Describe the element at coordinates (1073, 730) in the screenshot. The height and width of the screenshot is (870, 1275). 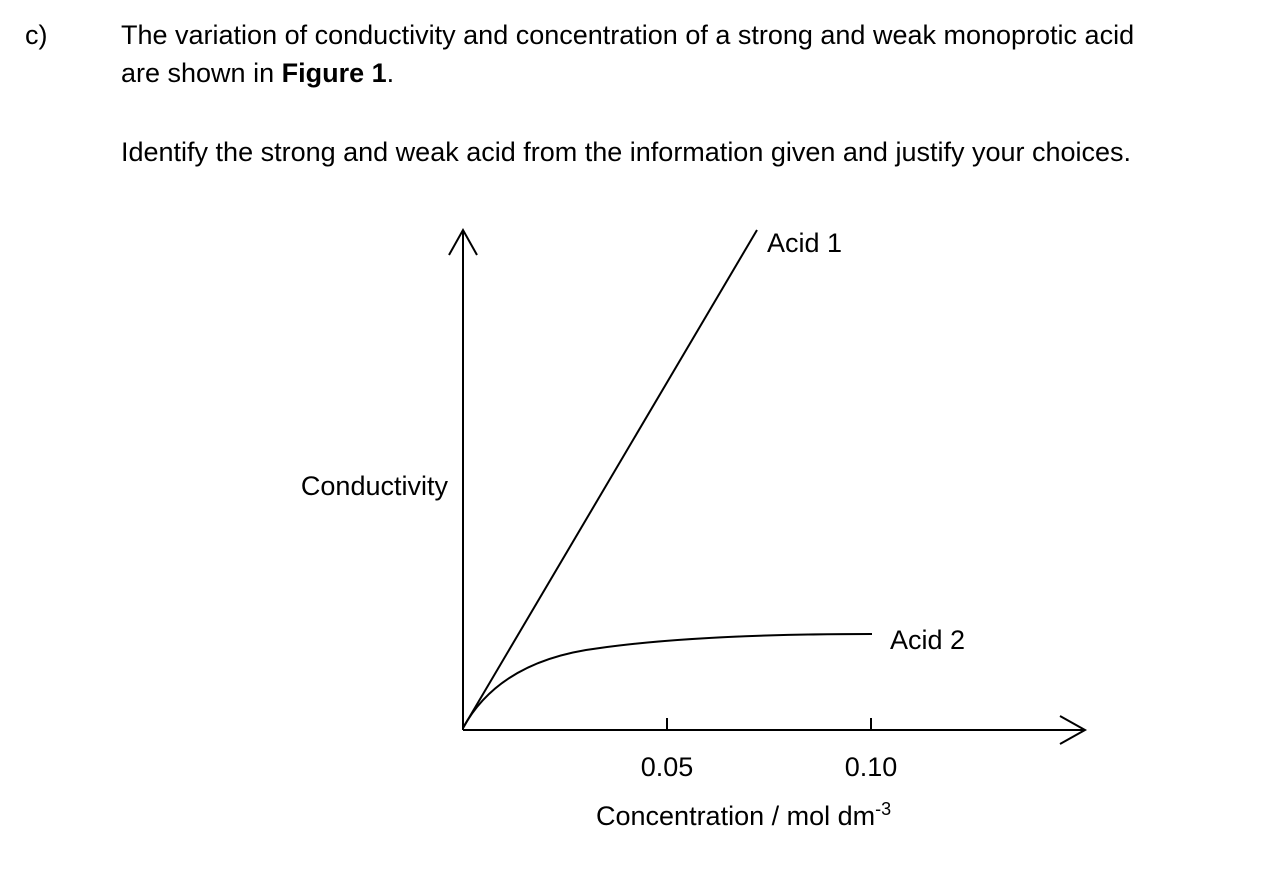
I see `x-arrow` at that location.